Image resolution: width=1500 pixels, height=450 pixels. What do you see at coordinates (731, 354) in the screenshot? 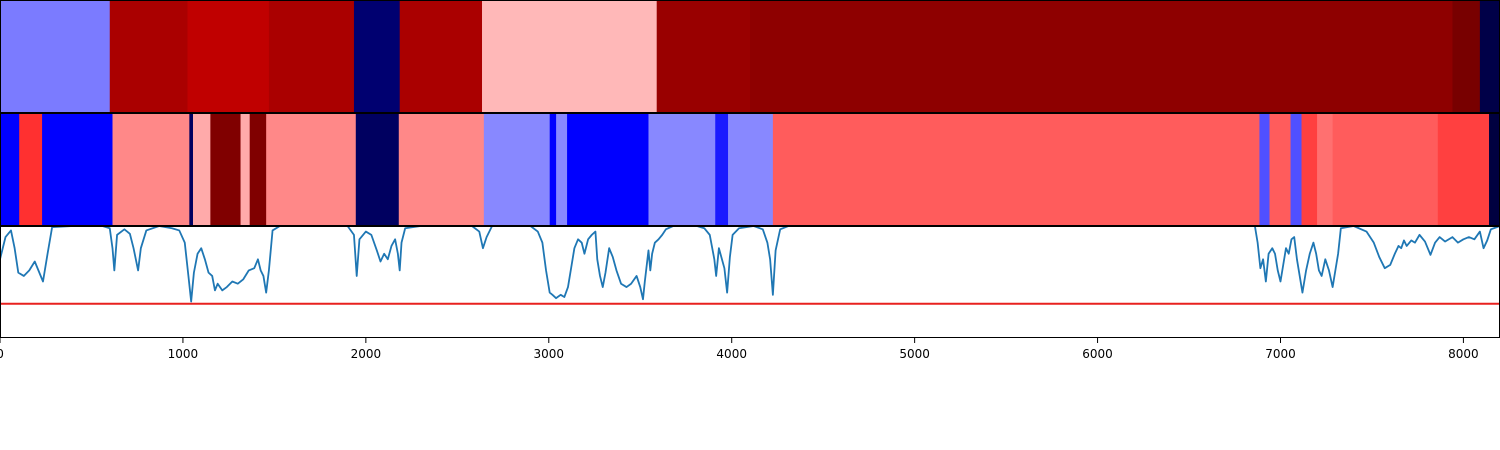
I see `x-tick-label-4000: 4000` at bounding box center [731, 354].